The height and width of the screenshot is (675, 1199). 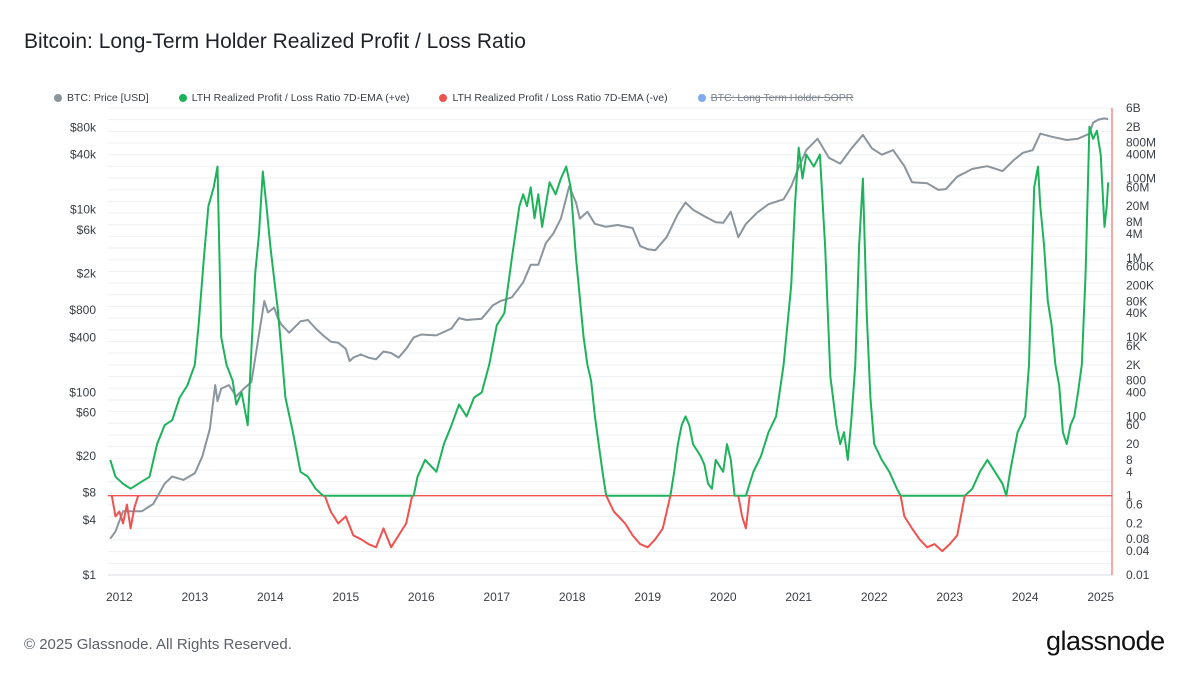 What do you see at coordinates (1134, 504) in the screenshot?
I see `y-right-tick-label: 0.6` at bounding box center [1134, 504].